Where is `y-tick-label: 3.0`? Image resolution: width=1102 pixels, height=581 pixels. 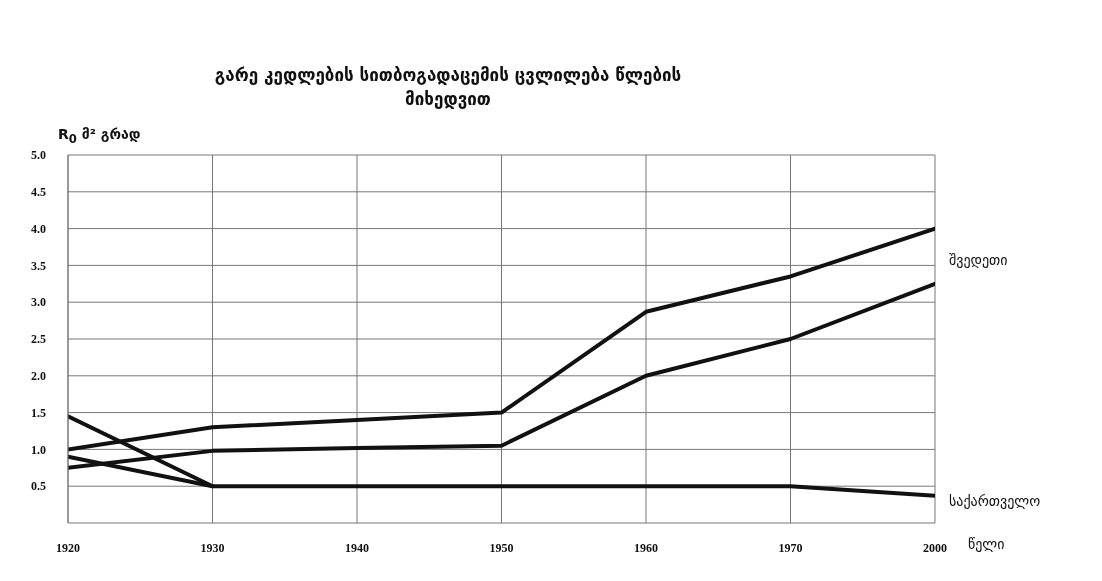
y-tick-label: 3.0 is located at coordinates (38, 302).